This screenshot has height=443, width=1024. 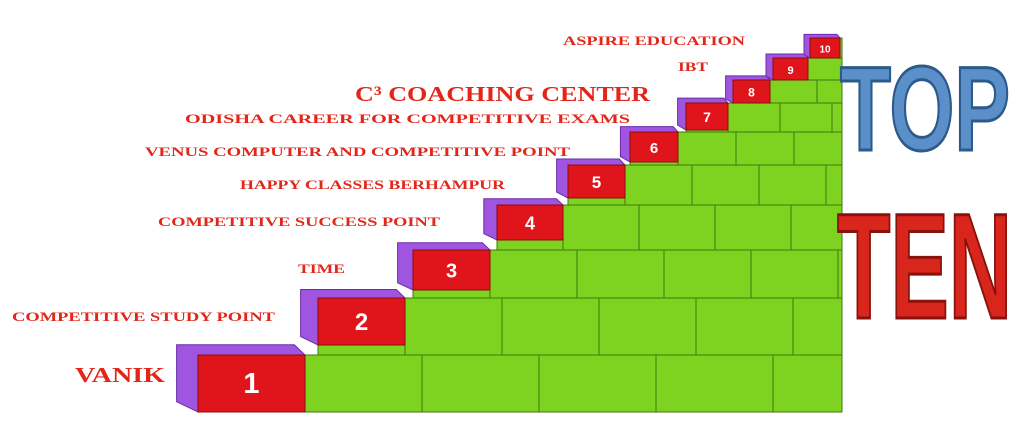 I want to click on institute-name: IBT, so click(x=693, y=66).